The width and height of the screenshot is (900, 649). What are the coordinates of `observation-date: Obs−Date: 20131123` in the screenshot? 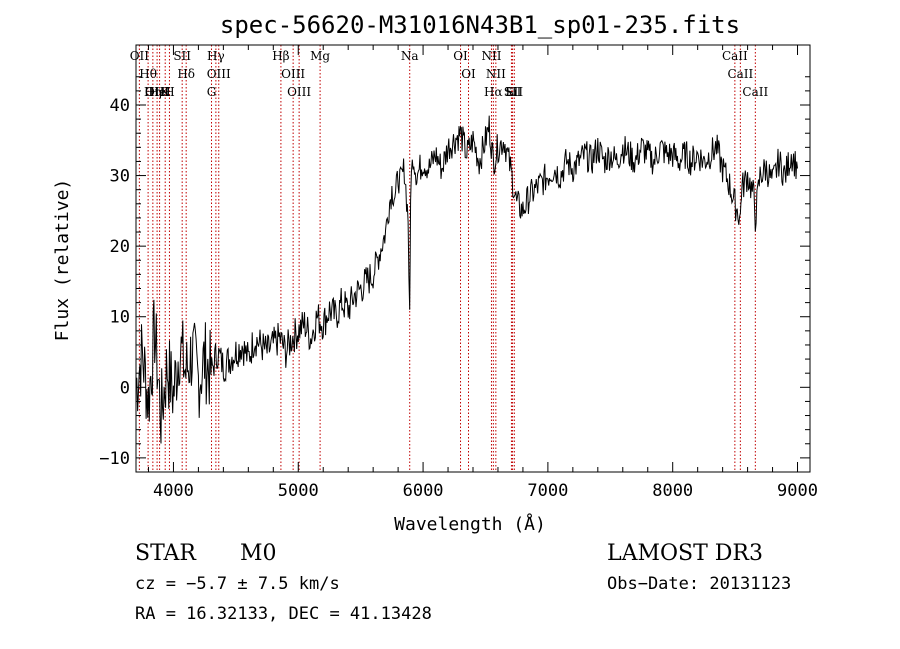 It's located at (699, 584).